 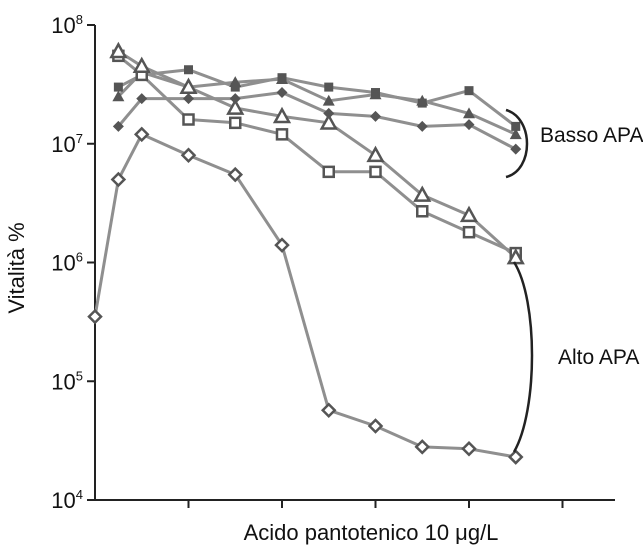 What do you see at coordinates (67, 144) in the screenshot?
I see `y-tick-label: 10⁷` at bounding box center [67, 144].